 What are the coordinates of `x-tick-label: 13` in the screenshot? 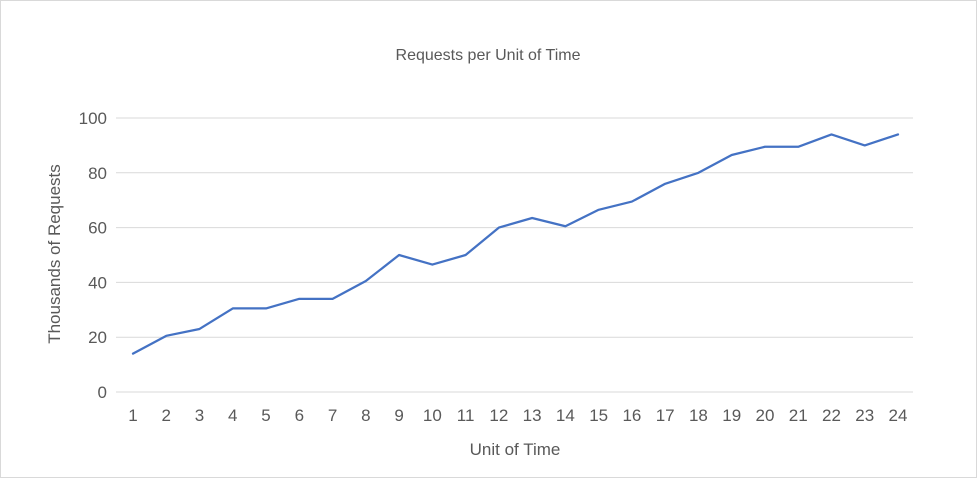 It's located at (532, 415).